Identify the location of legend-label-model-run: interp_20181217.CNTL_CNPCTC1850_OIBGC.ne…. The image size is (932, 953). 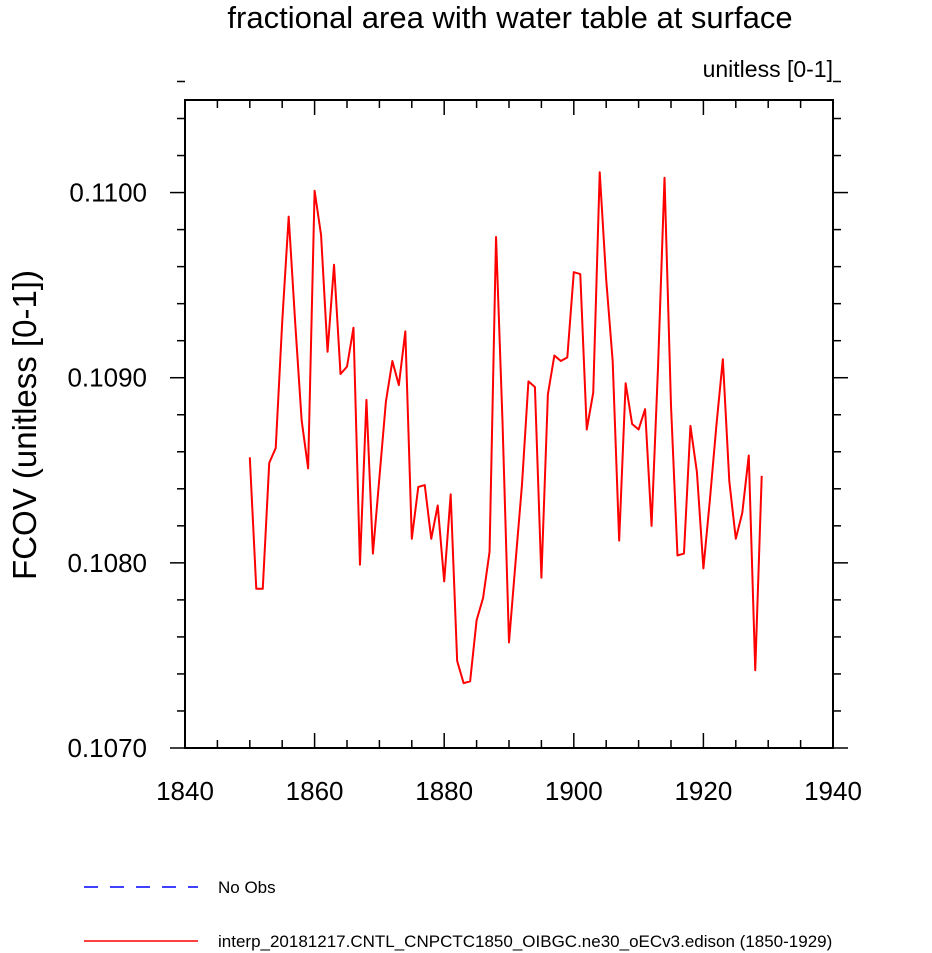
(525, 941).